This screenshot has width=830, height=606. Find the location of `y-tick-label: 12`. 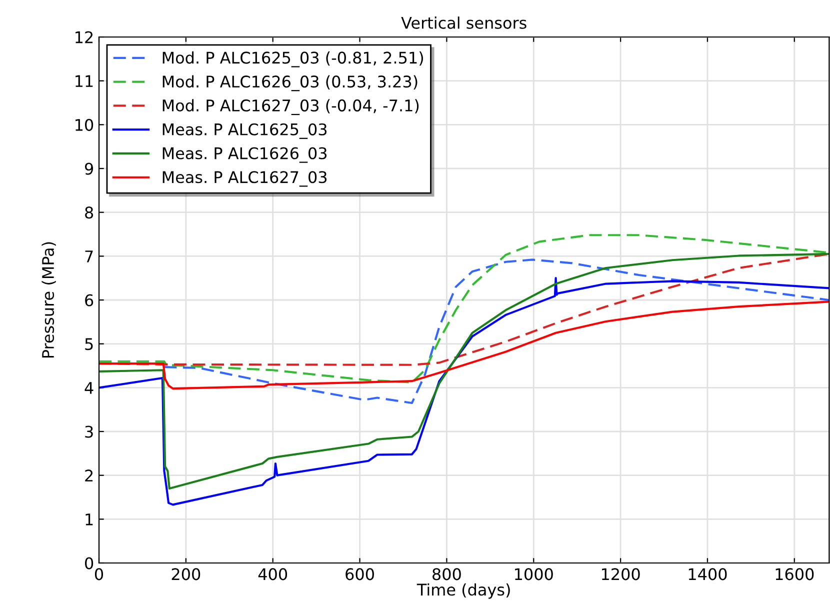

y-tick-label: 12 is located at coordinates (84, 37).